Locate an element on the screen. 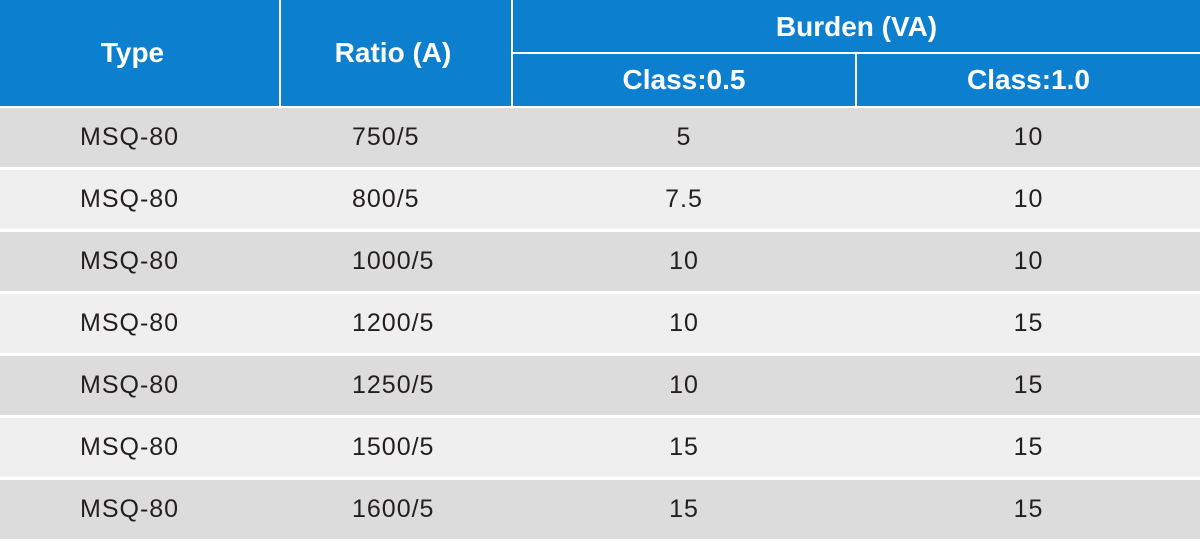 This screenshot has width=1200, height=541. header-ratio-label: Ratio (A) is located at coordinates (393, 52).